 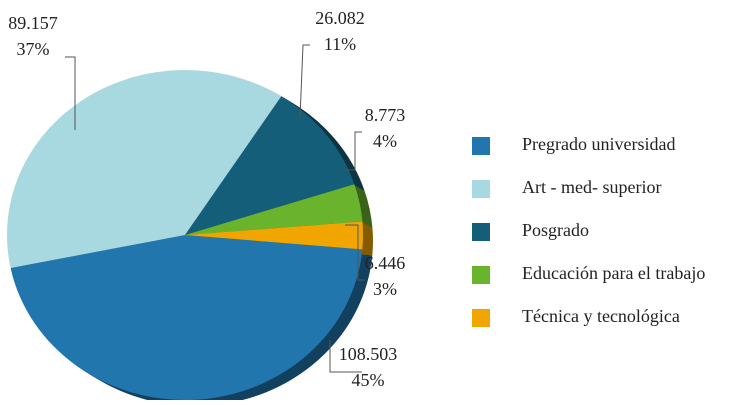 I want to click on legend-label: Posgrado, so click(x=555, y=230).